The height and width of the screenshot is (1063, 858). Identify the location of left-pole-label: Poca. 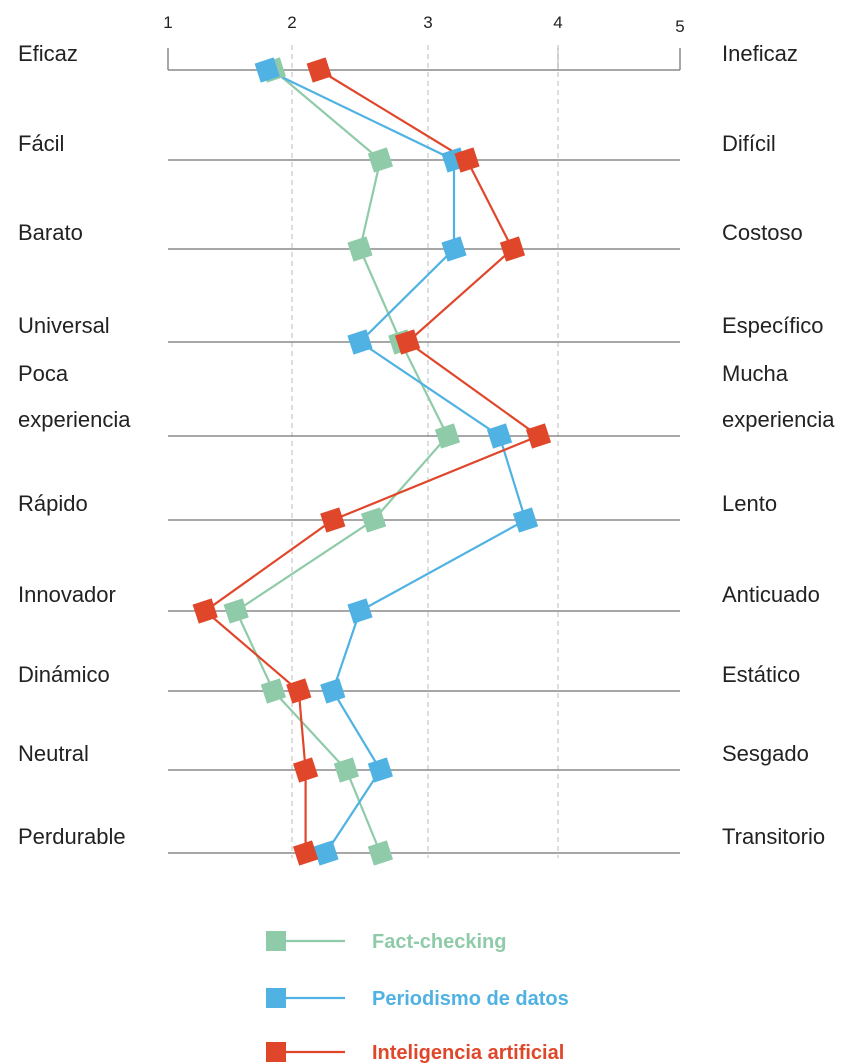
(43, 373).